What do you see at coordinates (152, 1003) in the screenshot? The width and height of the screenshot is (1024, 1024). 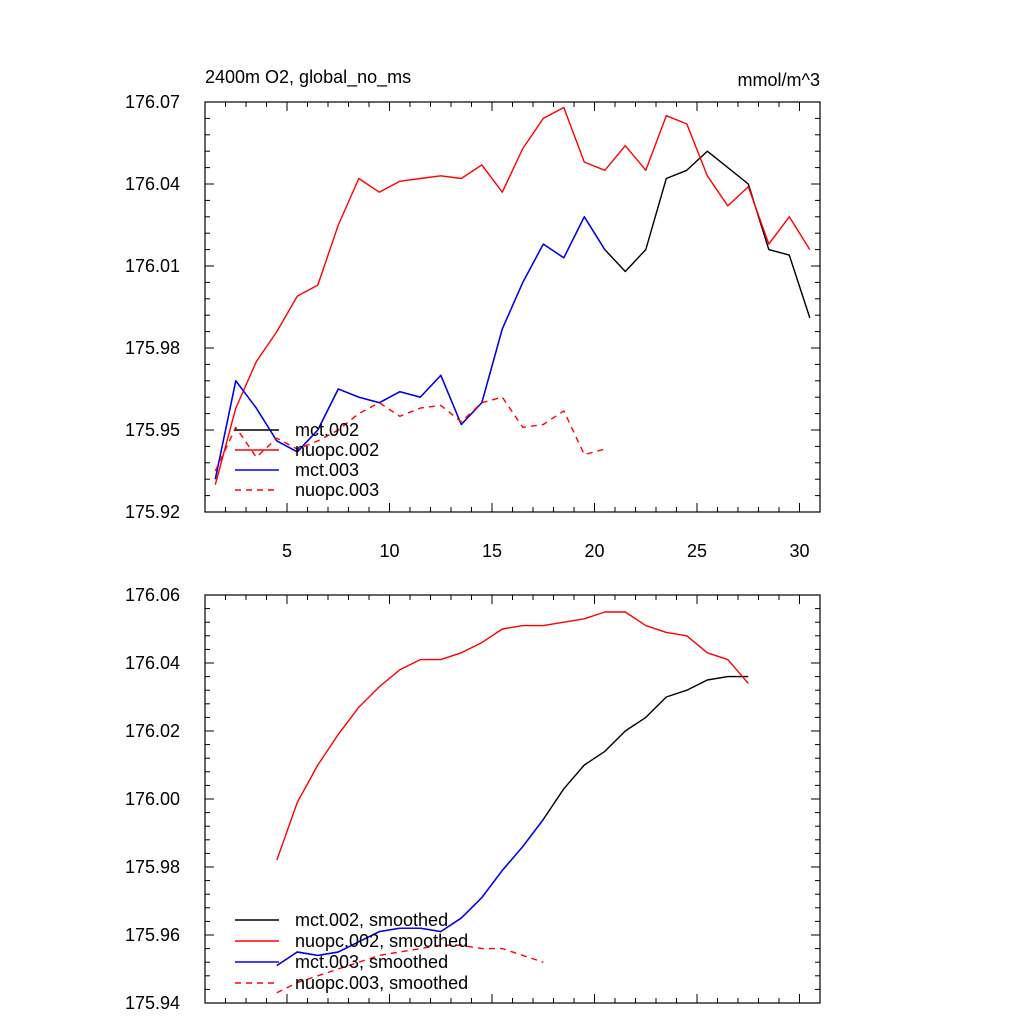 I see `y-tick-label: 175.94` at bounding box center [152, 1003].